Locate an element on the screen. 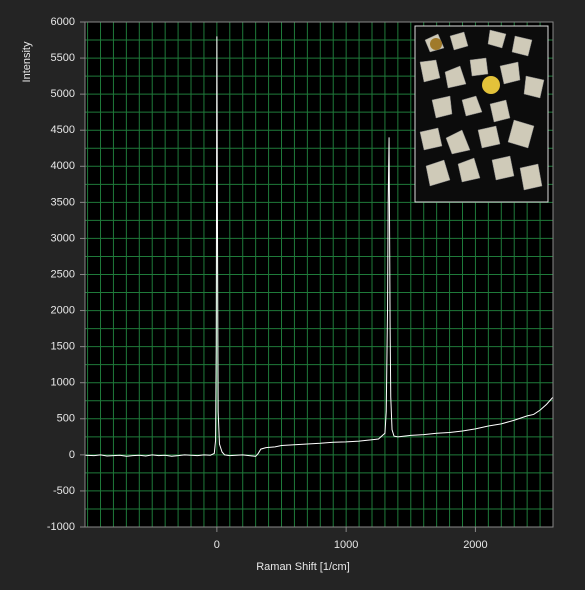  y-tick-label: 500 is located at coordinates (66, 419).